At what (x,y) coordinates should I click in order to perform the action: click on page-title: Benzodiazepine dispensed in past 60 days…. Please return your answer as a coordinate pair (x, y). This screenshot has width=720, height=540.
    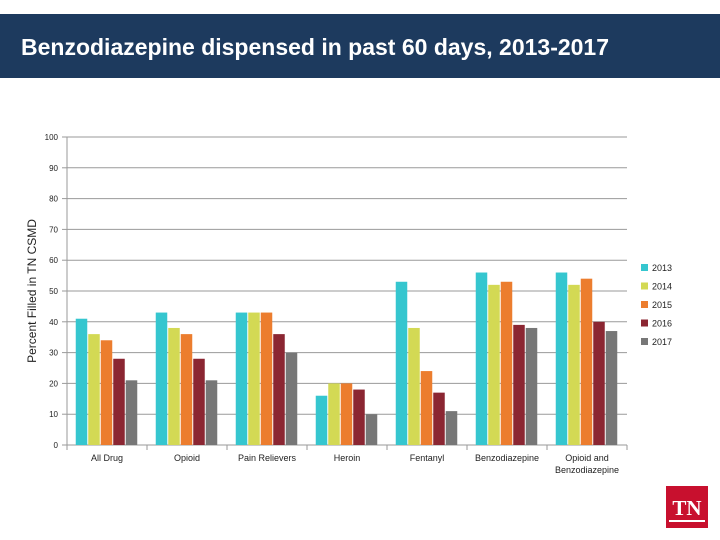
    Looking at the image, I should click on (315, 47).